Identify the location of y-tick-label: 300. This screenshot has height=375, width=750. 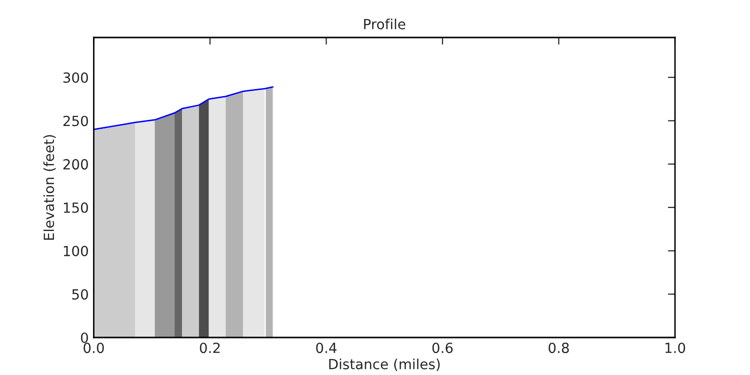
(75, 77).